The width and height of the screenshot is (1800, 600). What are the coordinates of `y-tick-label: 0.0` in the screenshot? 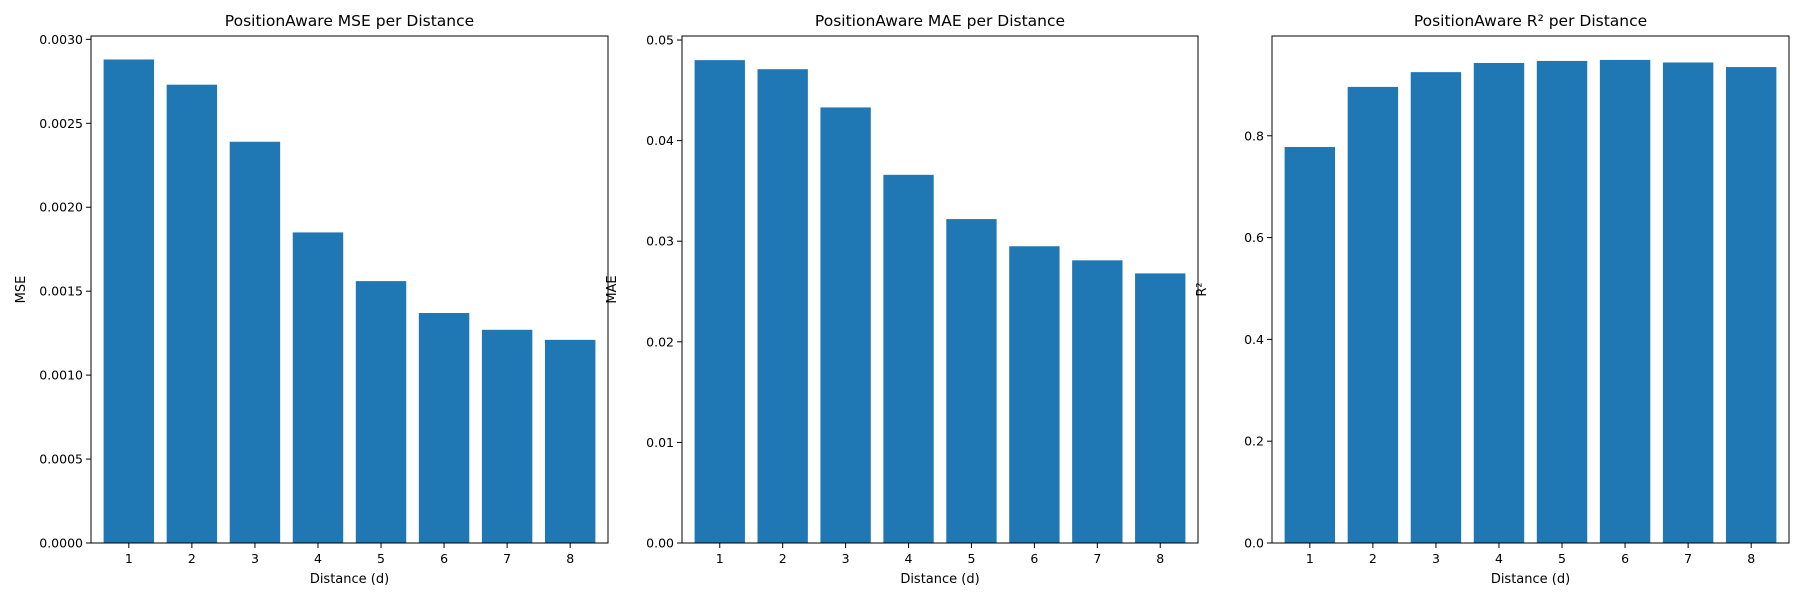 It's located at (1254, 543).